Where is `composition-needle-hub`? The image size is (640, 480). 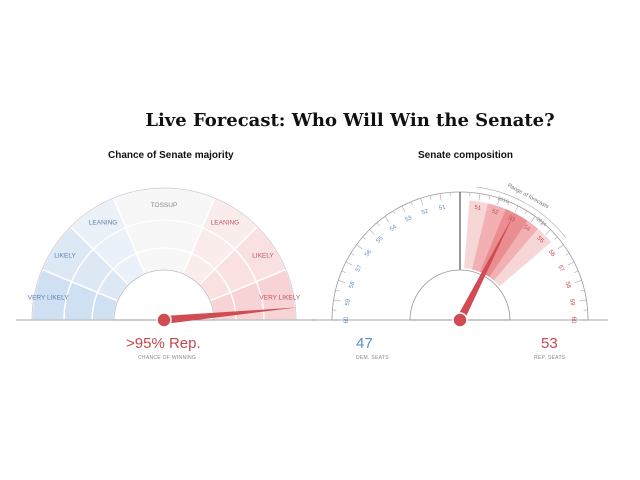 composition-needle-hub is located at coordinates (460, 320).